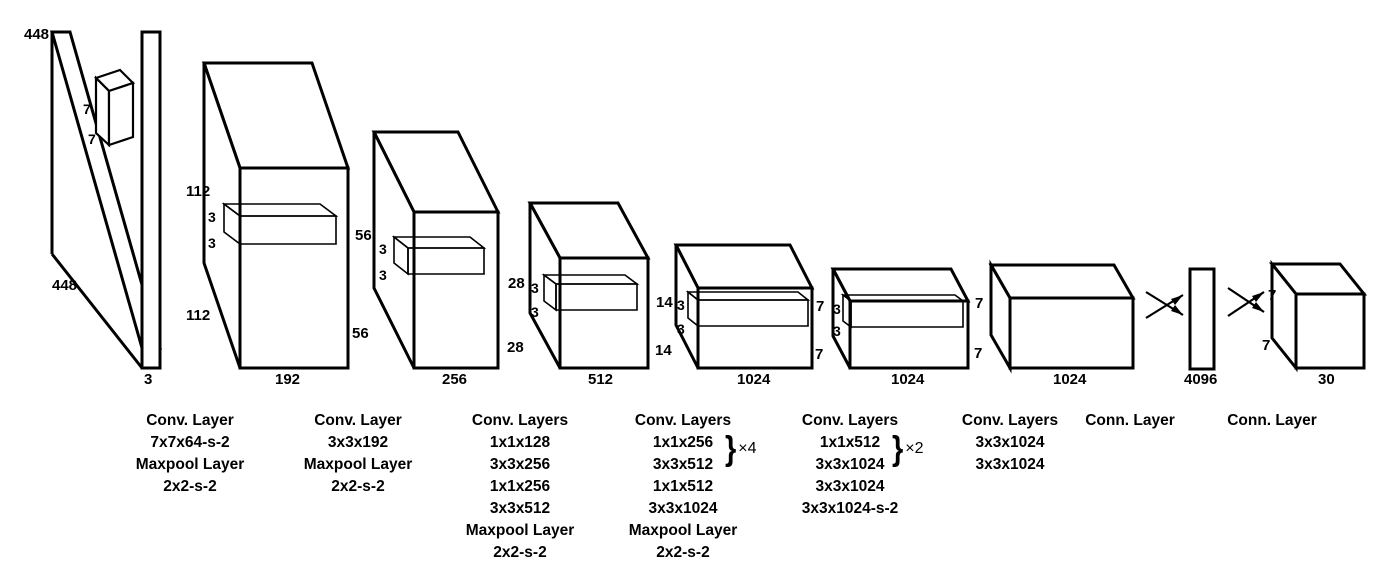 The width and height of the screenshot is (1374, 572). I want to click on volume-output-tensor-30: 7 7 30, so click(1315, 323).